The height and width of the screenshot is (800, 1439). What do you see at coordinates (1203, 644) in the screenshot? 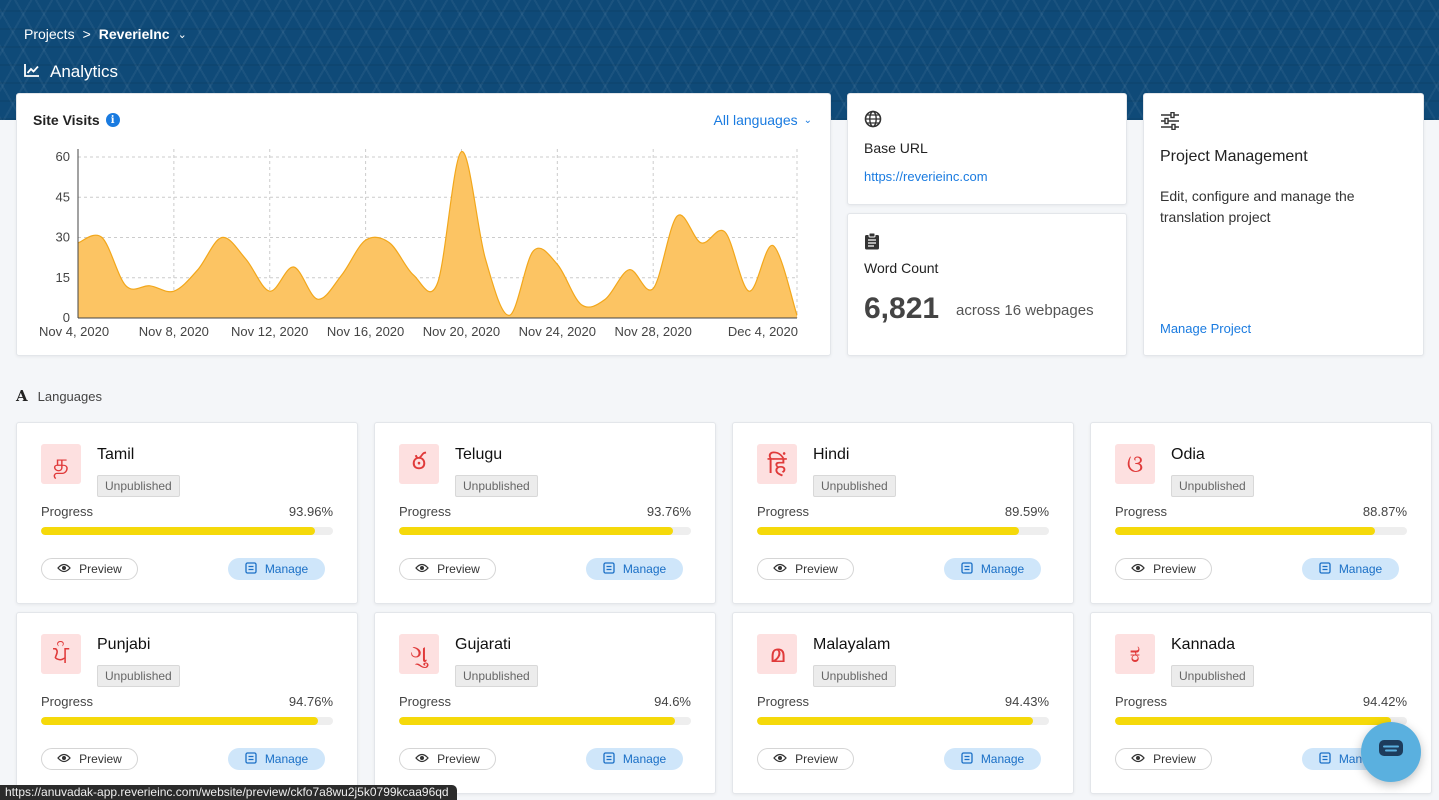
I see `language-name: Kannada` at bounding box center [1203, 644].